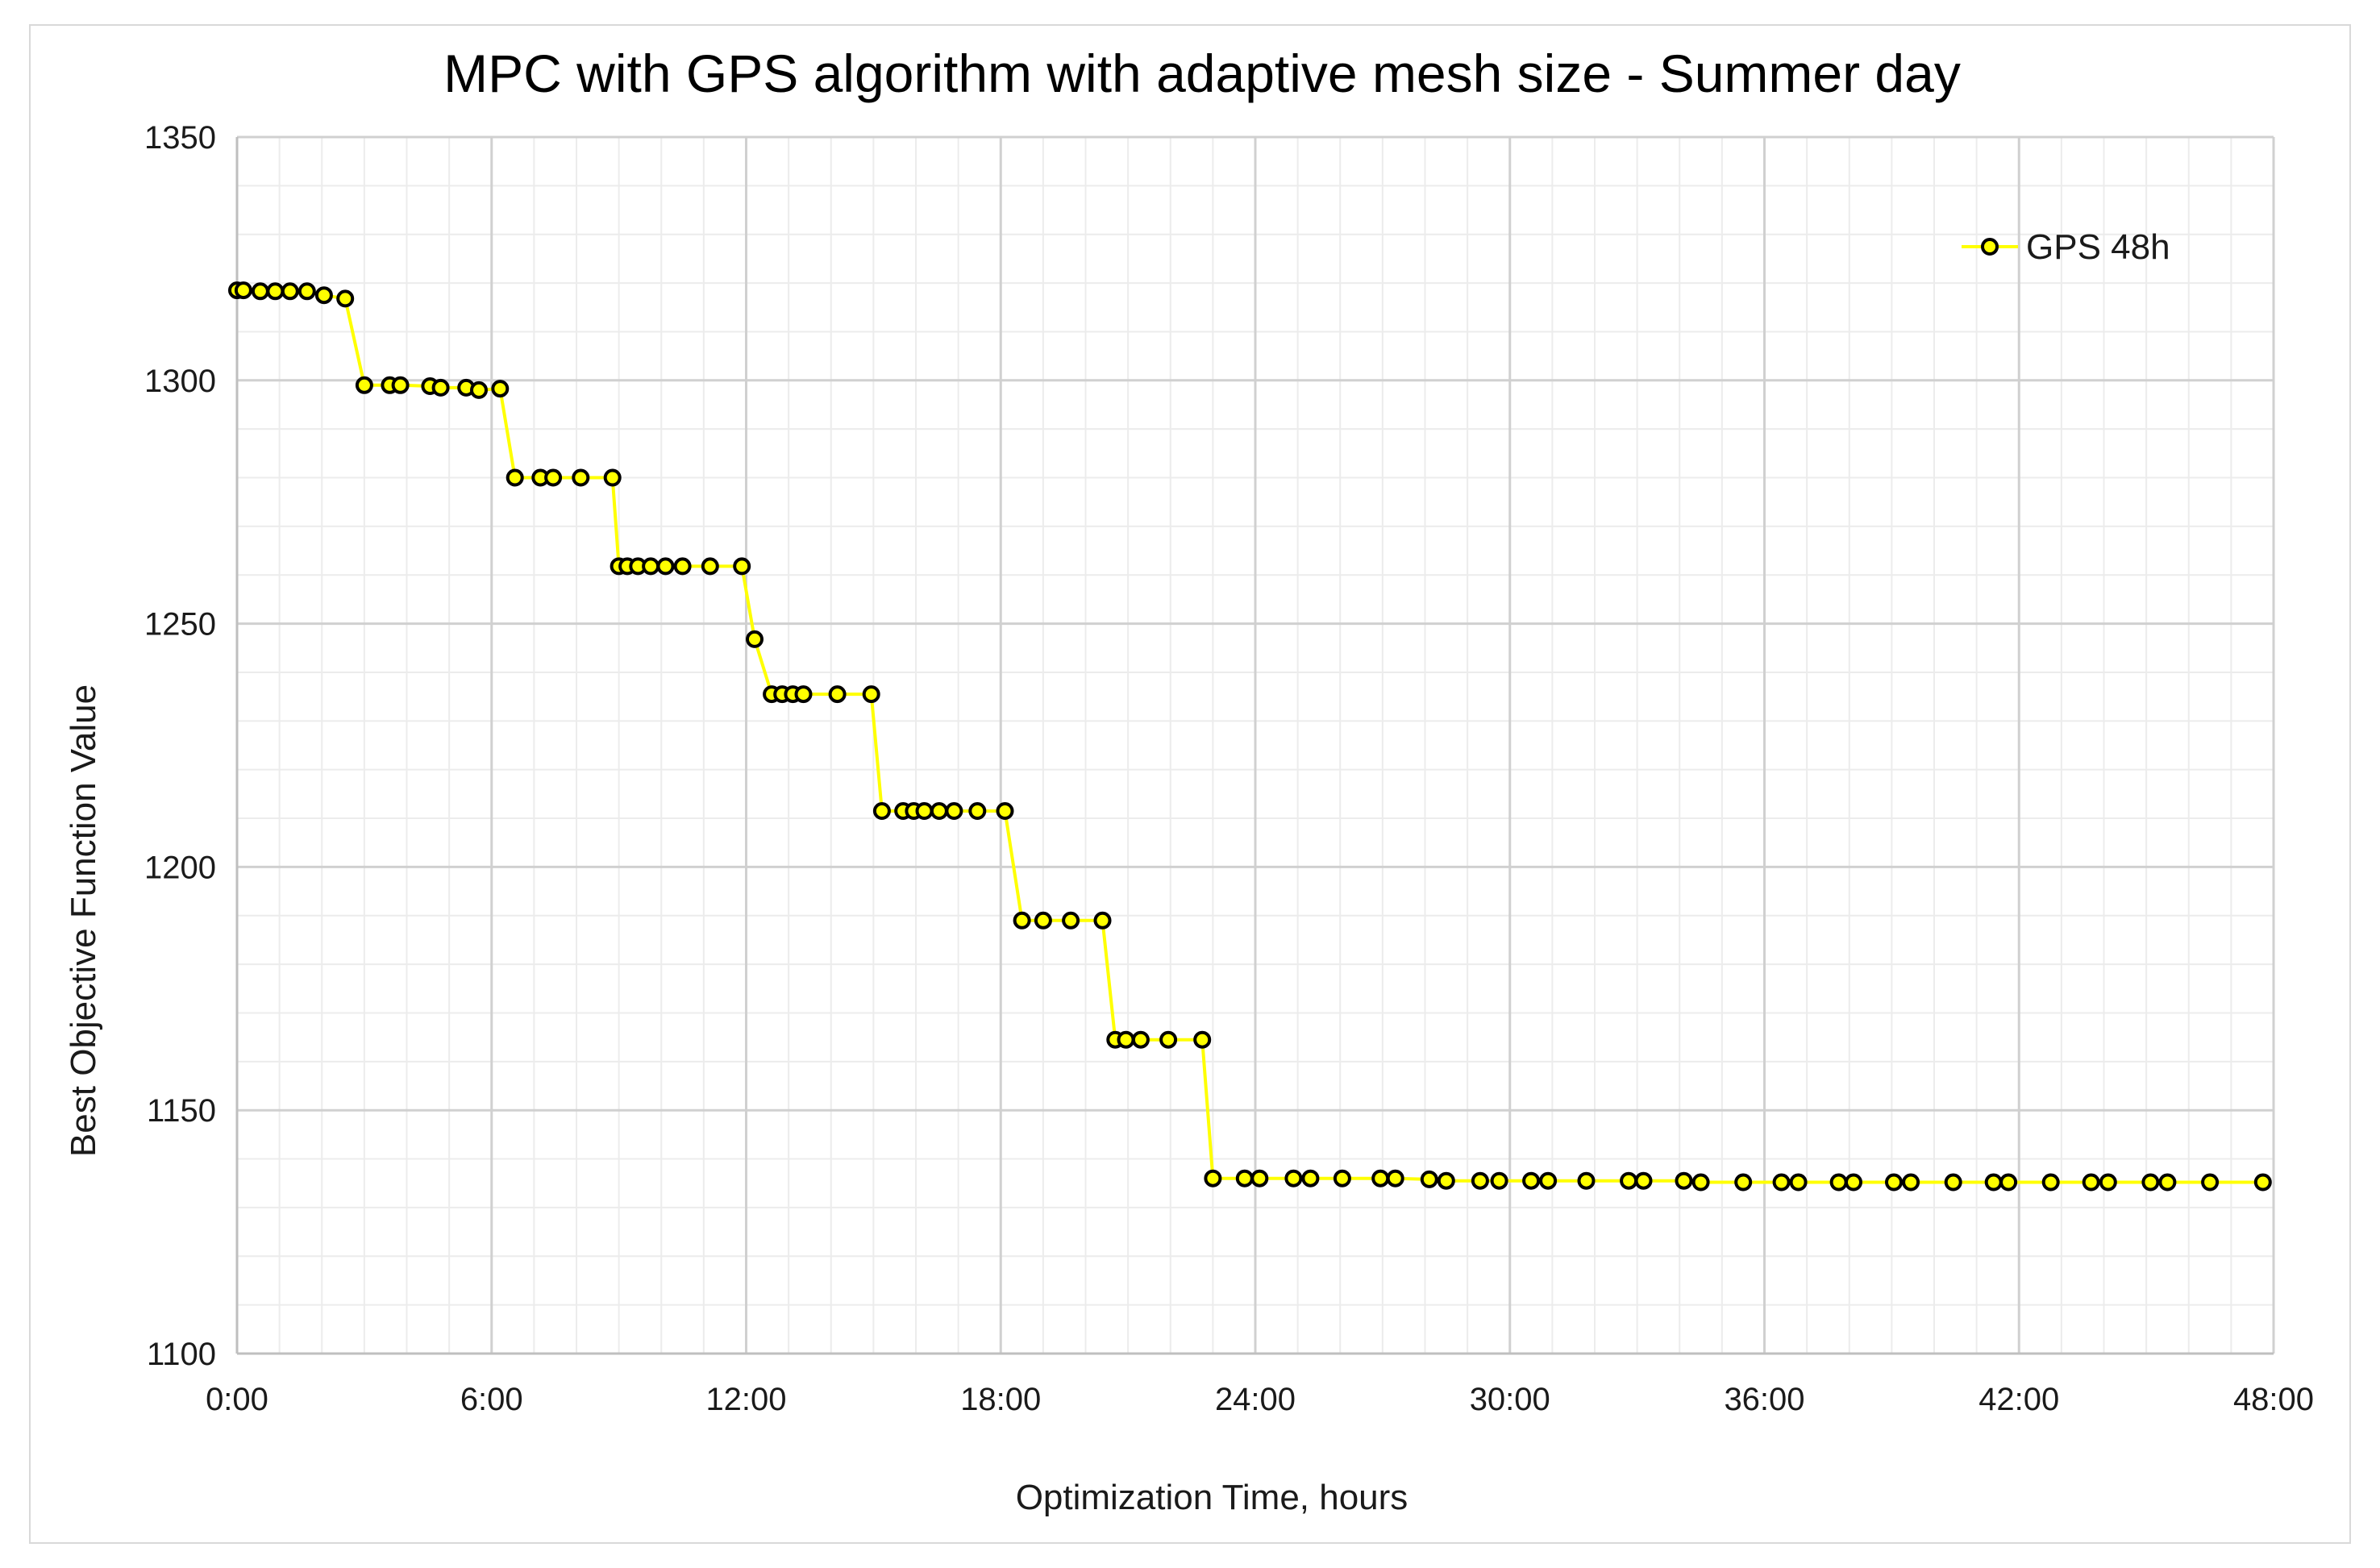 The width and height of the screenshot is (2380, 1568). I want to click on x-tick-label: 36:00, so click(1764, 1399).